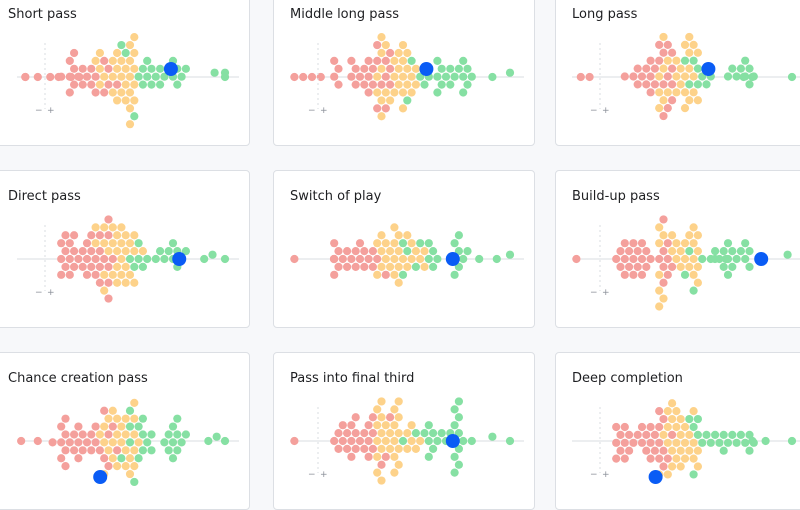  What do you see at coordinates (336, 196) in the screenshot?
I see `card-title: Switch of play` at bounding box center [336, 196].